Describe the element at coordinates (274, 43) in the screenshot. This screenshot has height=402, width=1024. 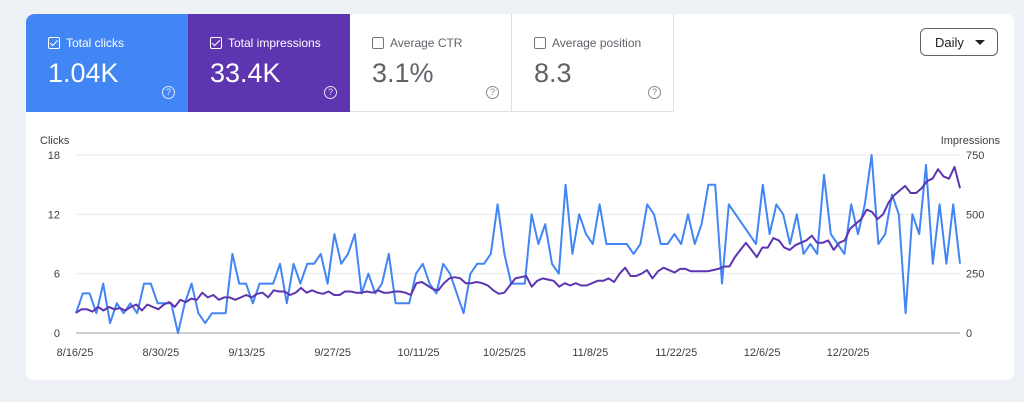
I see `metric-label: Total impressions` at that location.